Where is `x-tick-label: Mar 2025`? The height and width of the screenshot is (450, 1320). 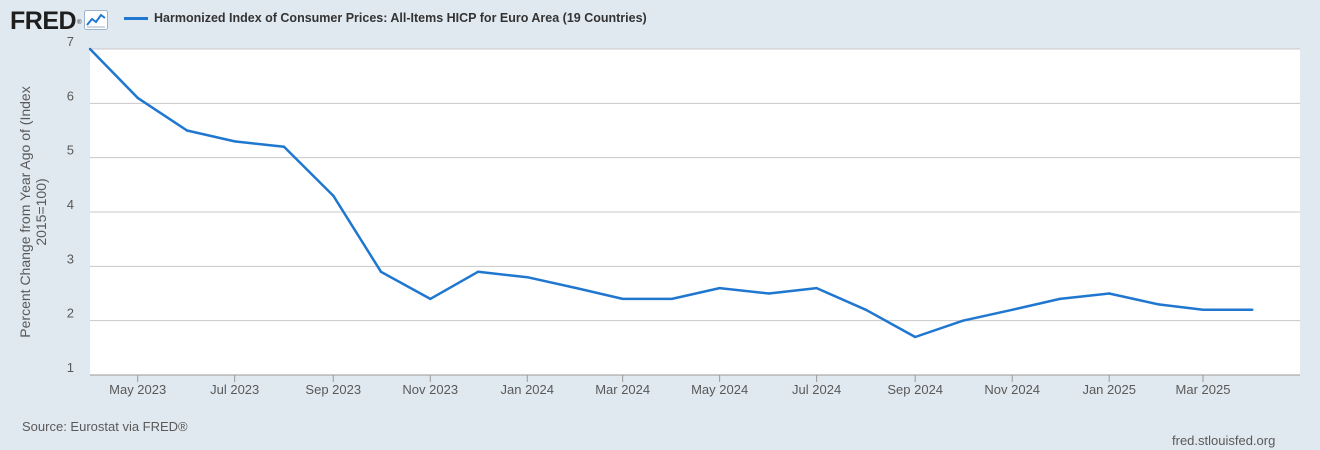 x-tick-label: Mar 2025 is located at coordinates (1203, 389).